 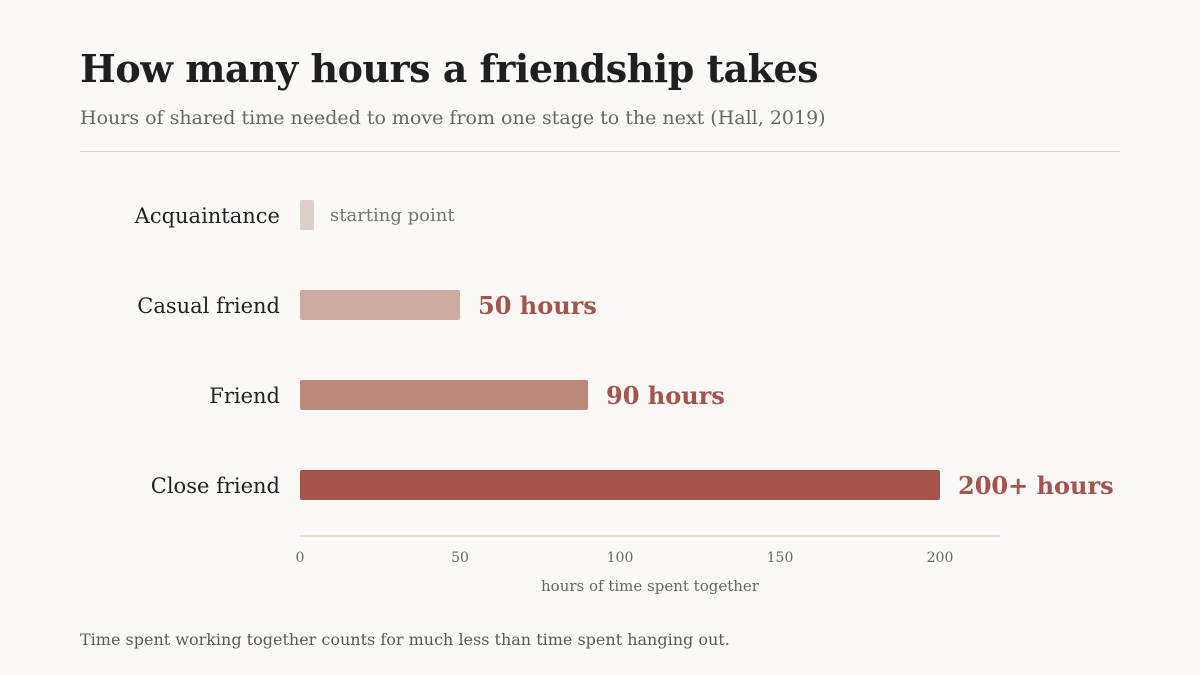 What do you see at coordinates (444, 395) in the screenshot?
I see `bar-friend` at bounding box center [444, 395].